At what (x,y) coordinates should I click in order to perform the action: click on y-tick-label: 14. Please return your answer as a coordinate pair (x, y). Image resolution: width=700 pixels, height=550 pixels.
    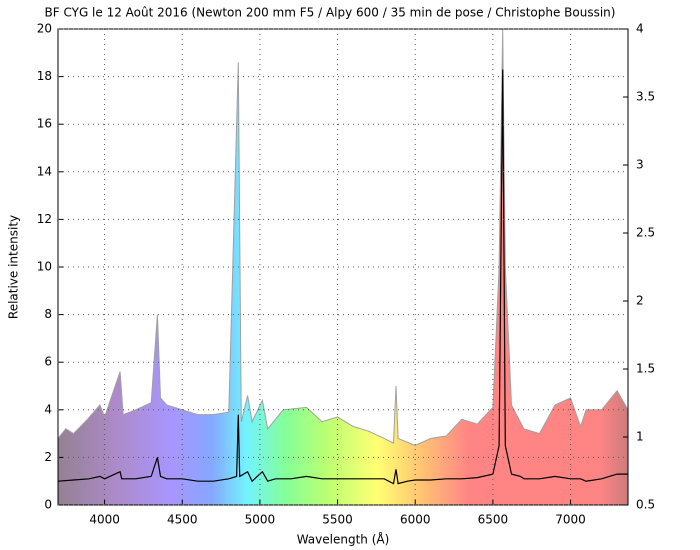
    Looking at the image, I should click on (44, 171).